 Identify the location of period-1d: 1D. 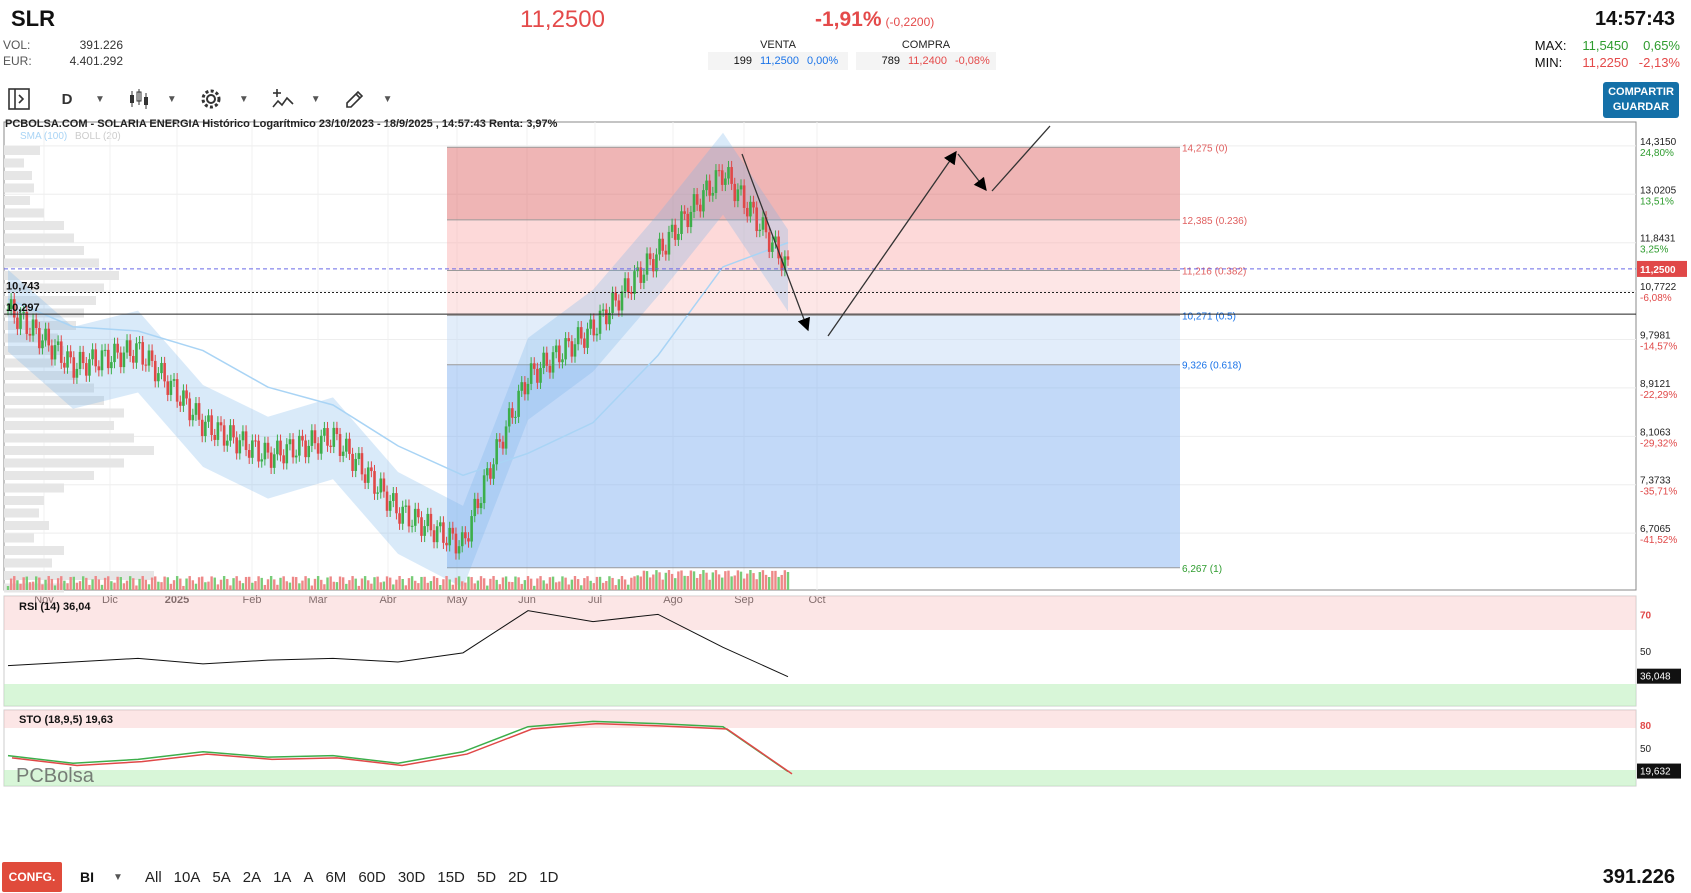
(549, 877).